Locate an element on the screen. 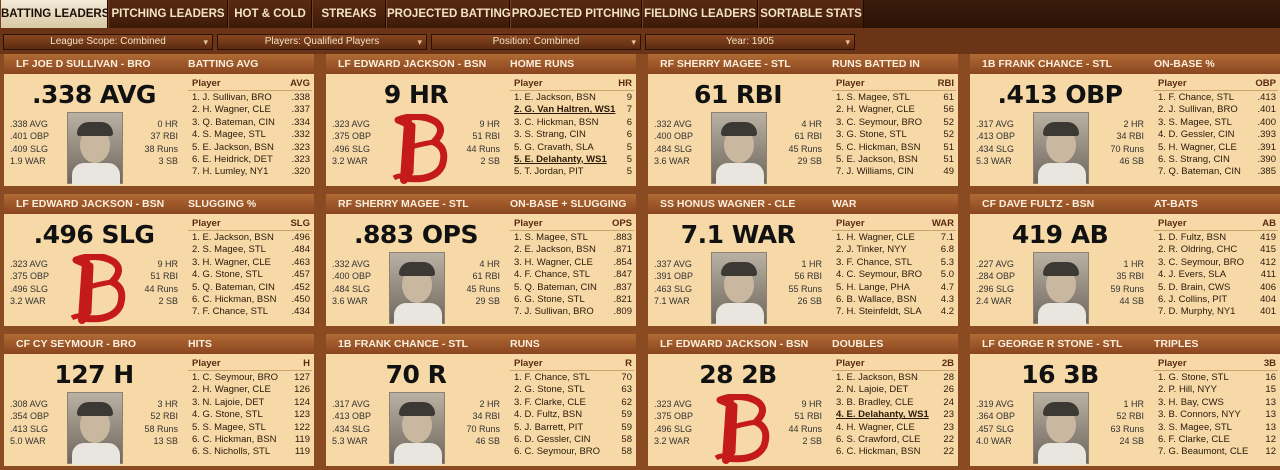 The image size is (1280, 470). table-row: 2. H. Wagner, CLE 126 is located at coordinates (250, 389).